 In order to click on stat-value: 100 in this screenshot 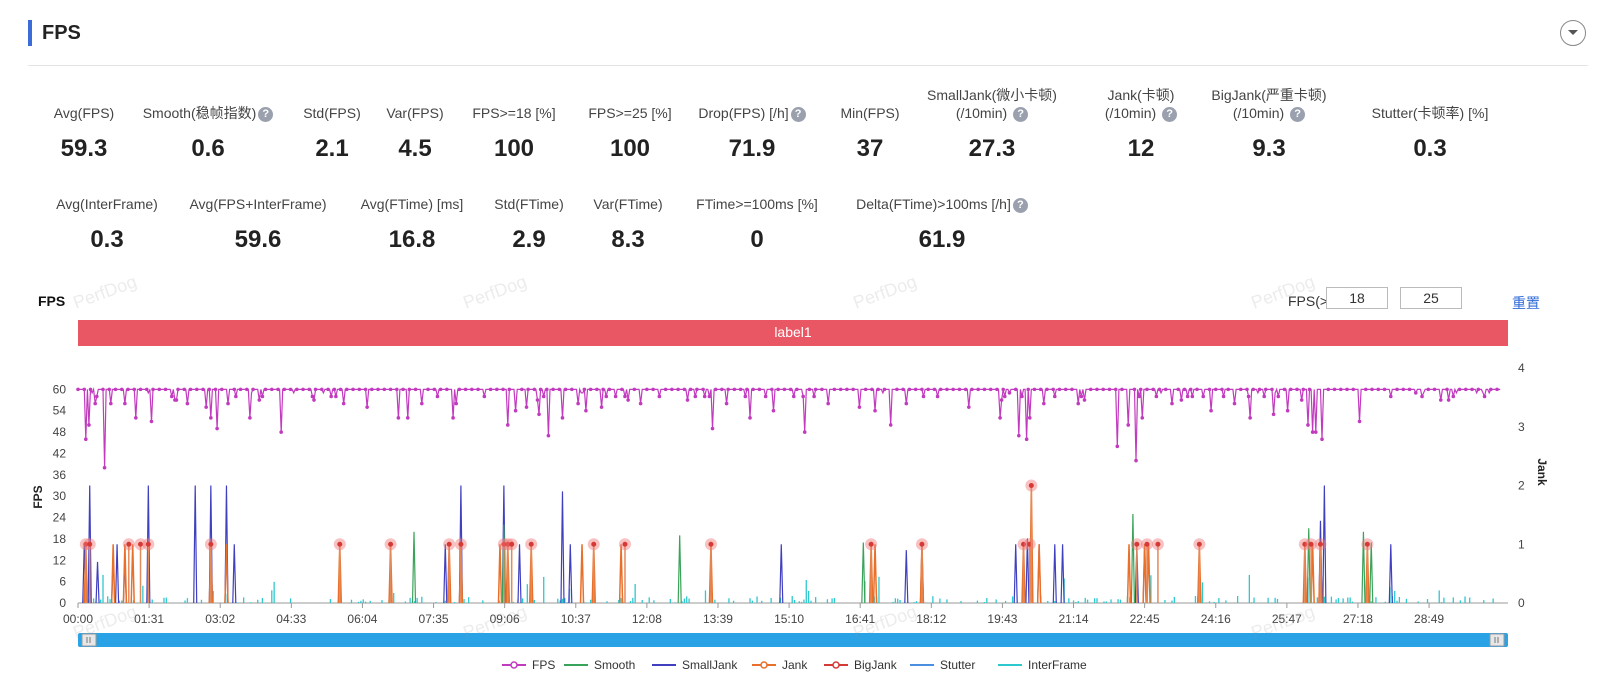, I will do `click(630, 148)`.